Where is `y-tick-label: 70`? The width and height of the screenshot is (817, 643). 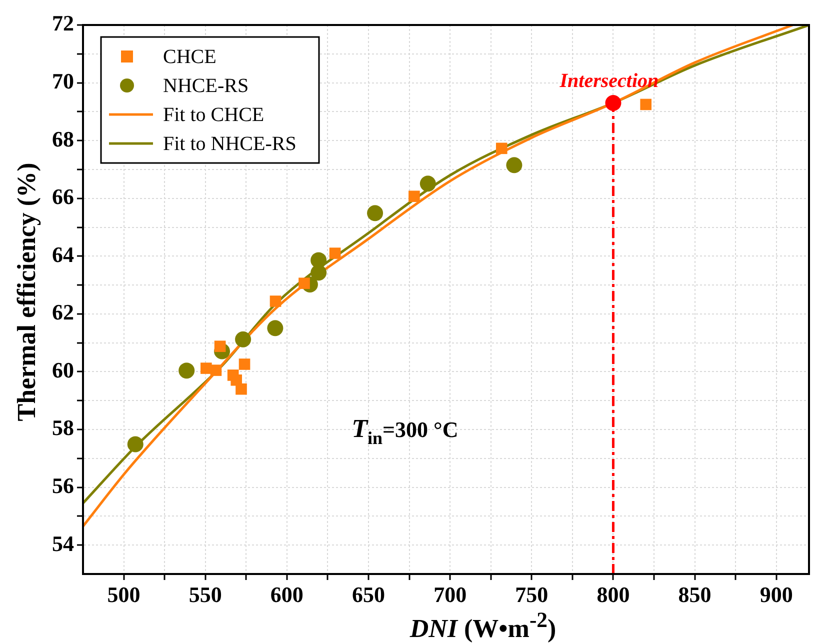
y-tick-label: 70 is located at coordinates (63, 81).